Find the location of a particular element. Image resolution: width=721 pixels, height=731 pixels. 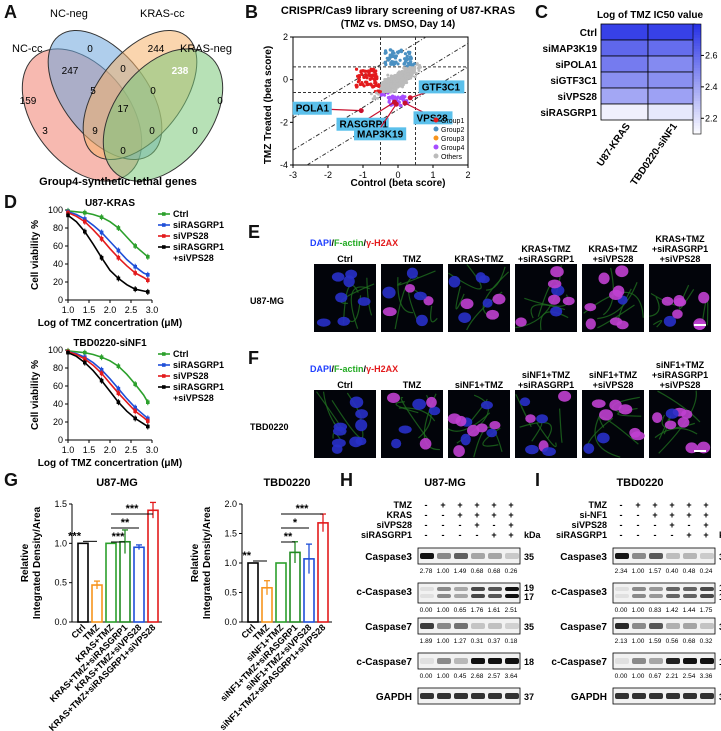

gene-label: MAP3K19 is located at coordinates (380, 134).